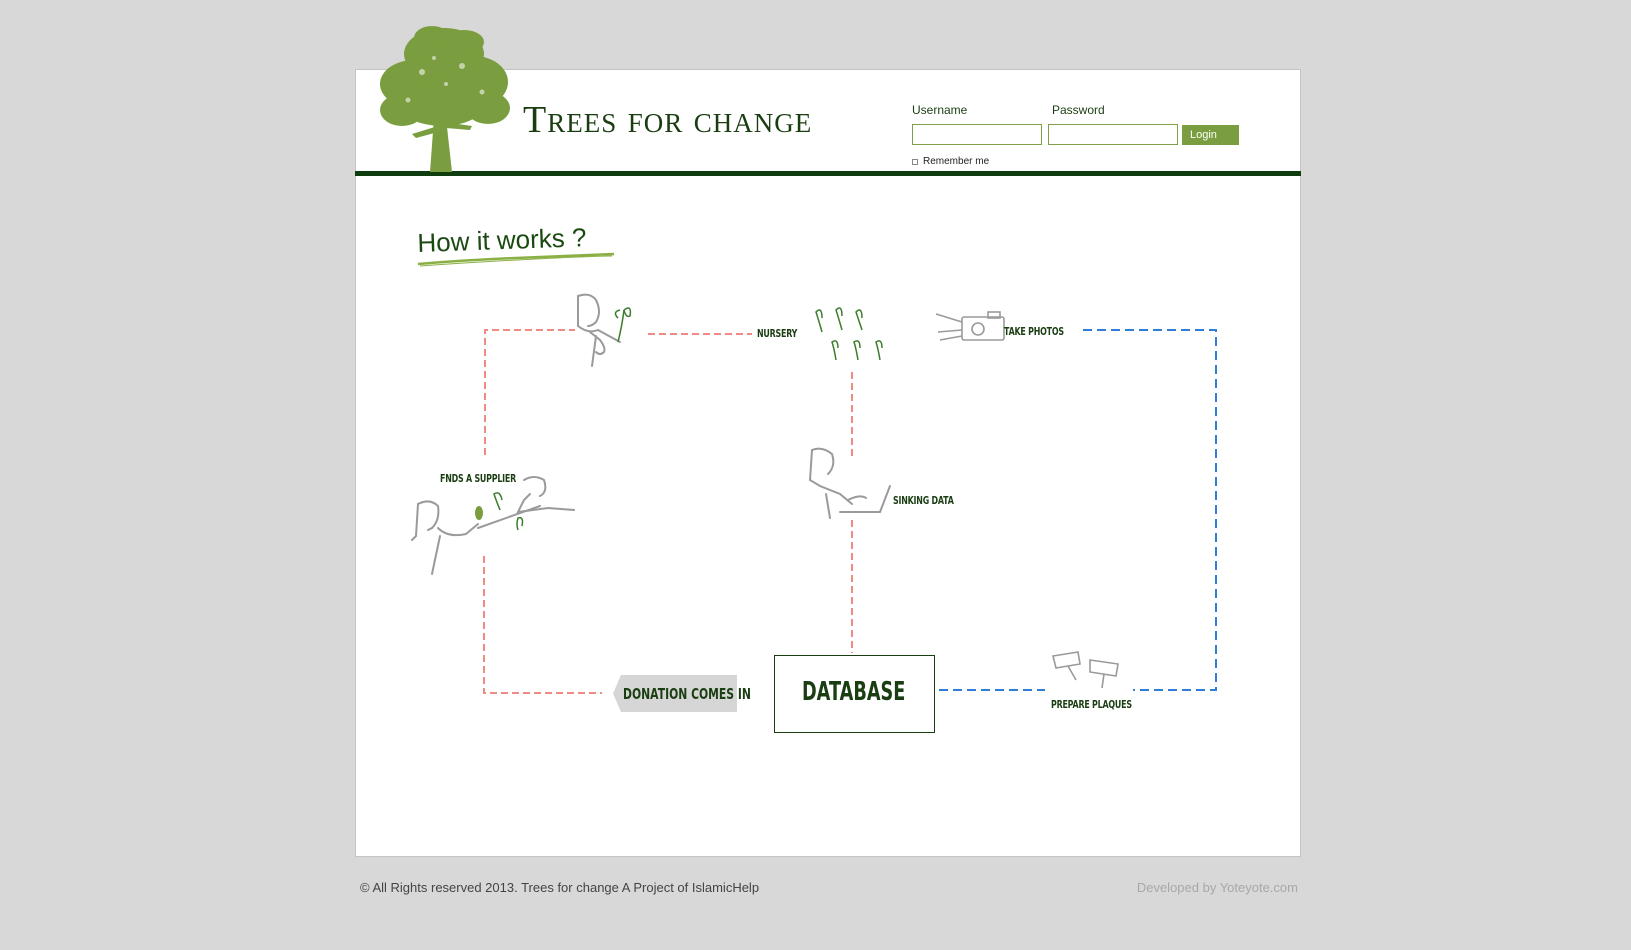 The height and width of the screenshot is (950, 1631). I want to click on camera-icon, so click(970, 326).